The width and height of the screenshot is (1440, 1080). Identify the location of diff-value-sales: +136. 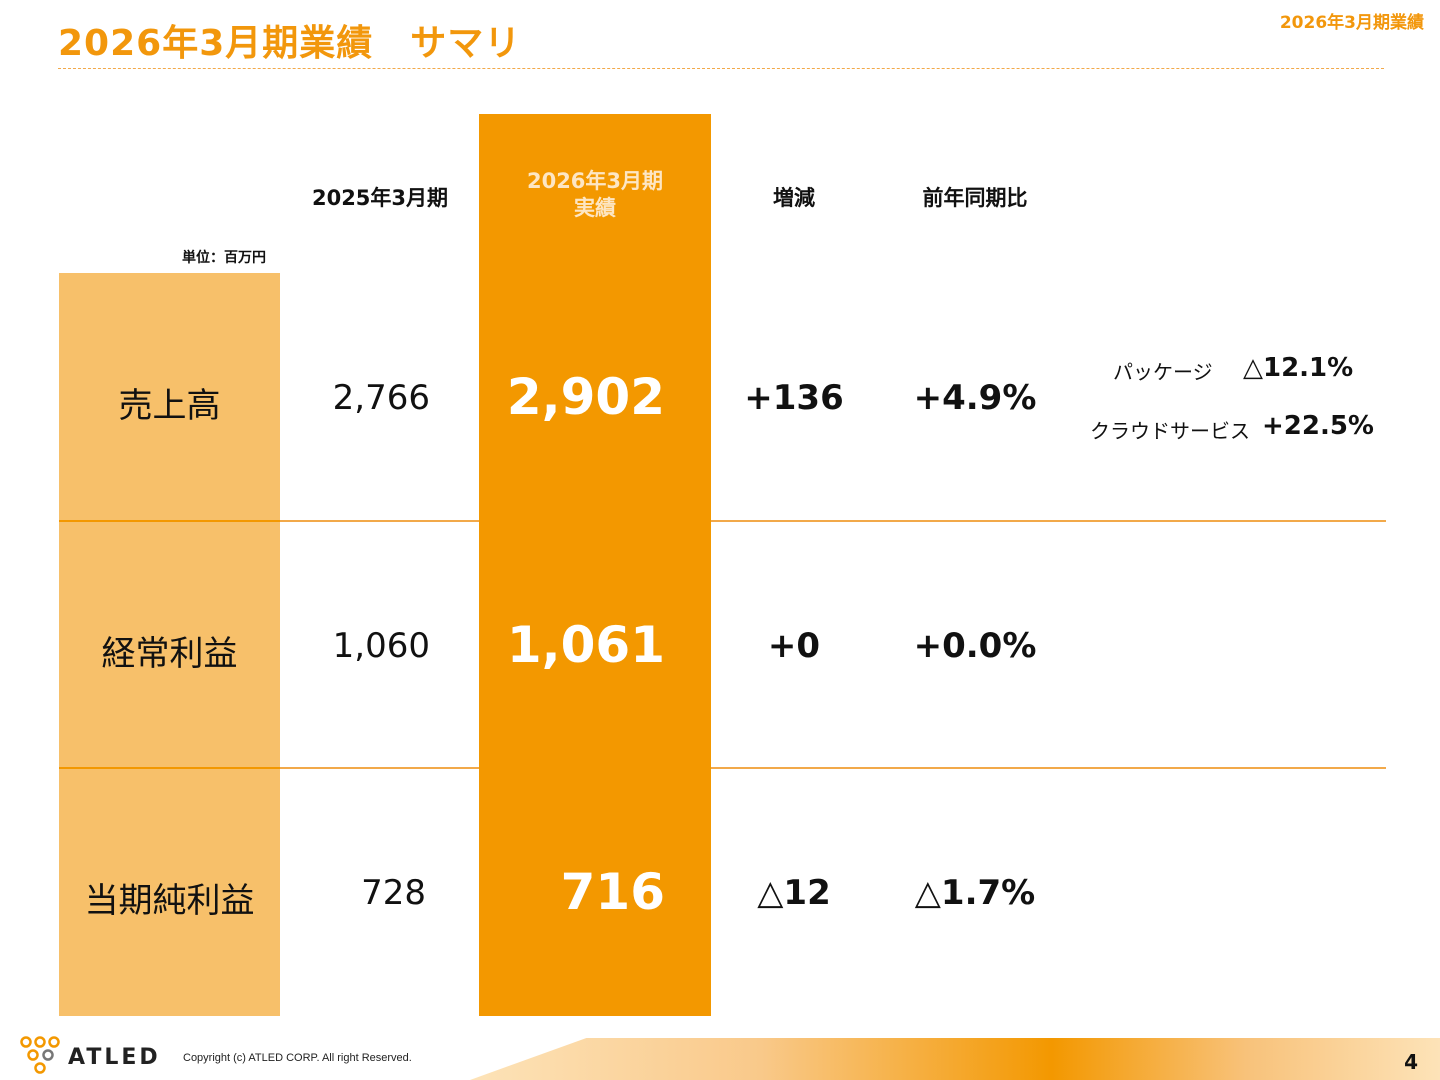
(794, 398).